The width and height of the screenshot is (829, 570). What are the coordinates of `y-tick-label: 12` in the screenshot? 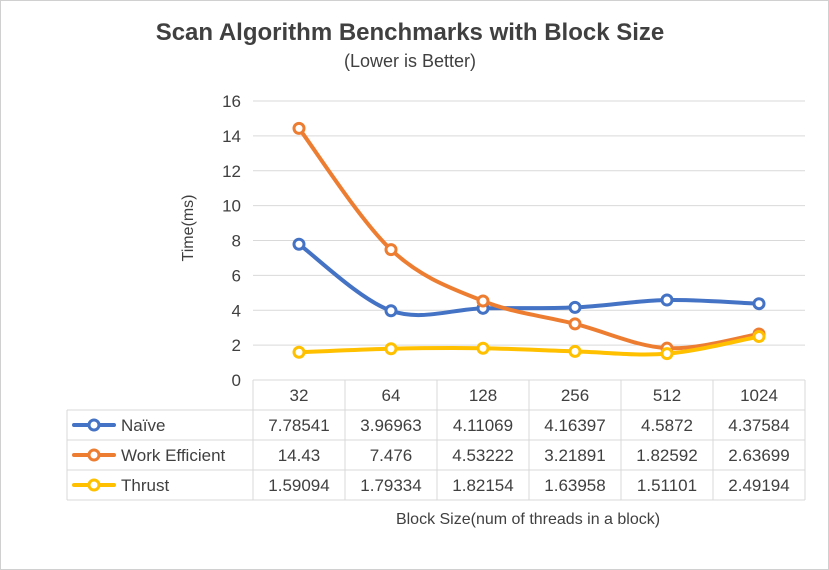 It's located at (231, 171).